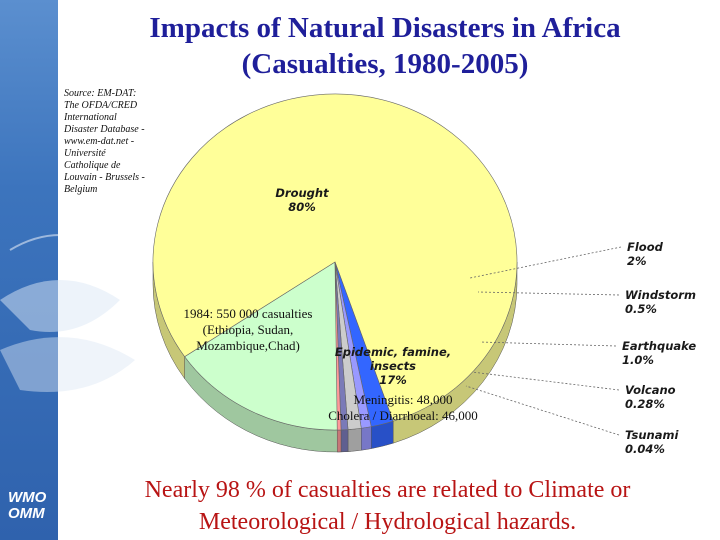 The image size is (720, 540). I want to click on pie-label-epidemic-famine-insects: Epidemic, famine, insects 17%, so click(393, 366).